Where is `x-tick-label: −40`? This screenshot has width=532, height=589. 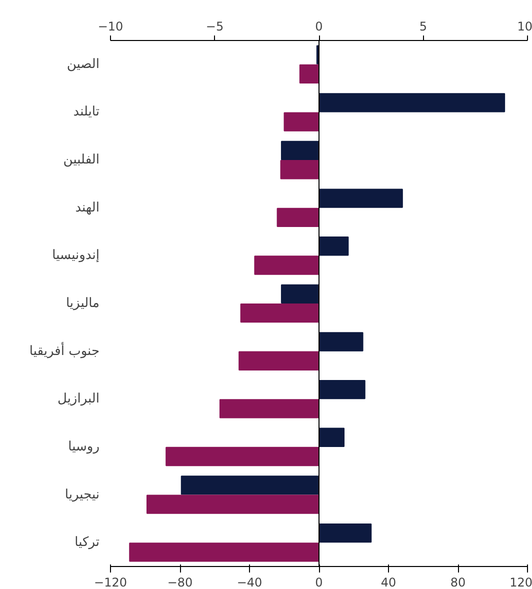 x-tick-label: −40 is located at coordinates (249, 582).